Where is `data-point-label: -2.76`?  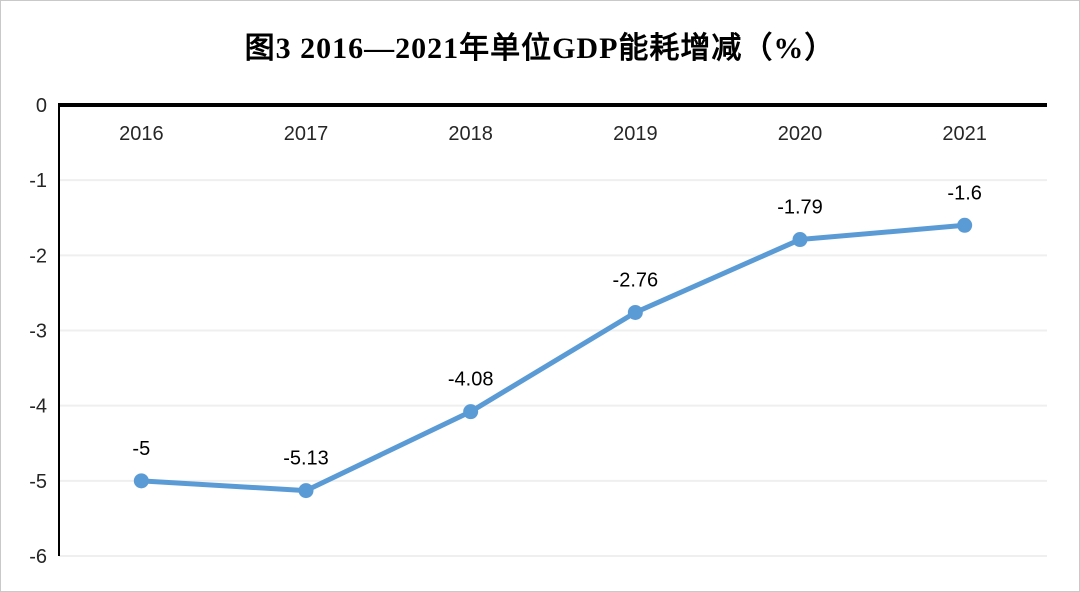
data-point-label: -2.76 is located at coordinates (636, 280).